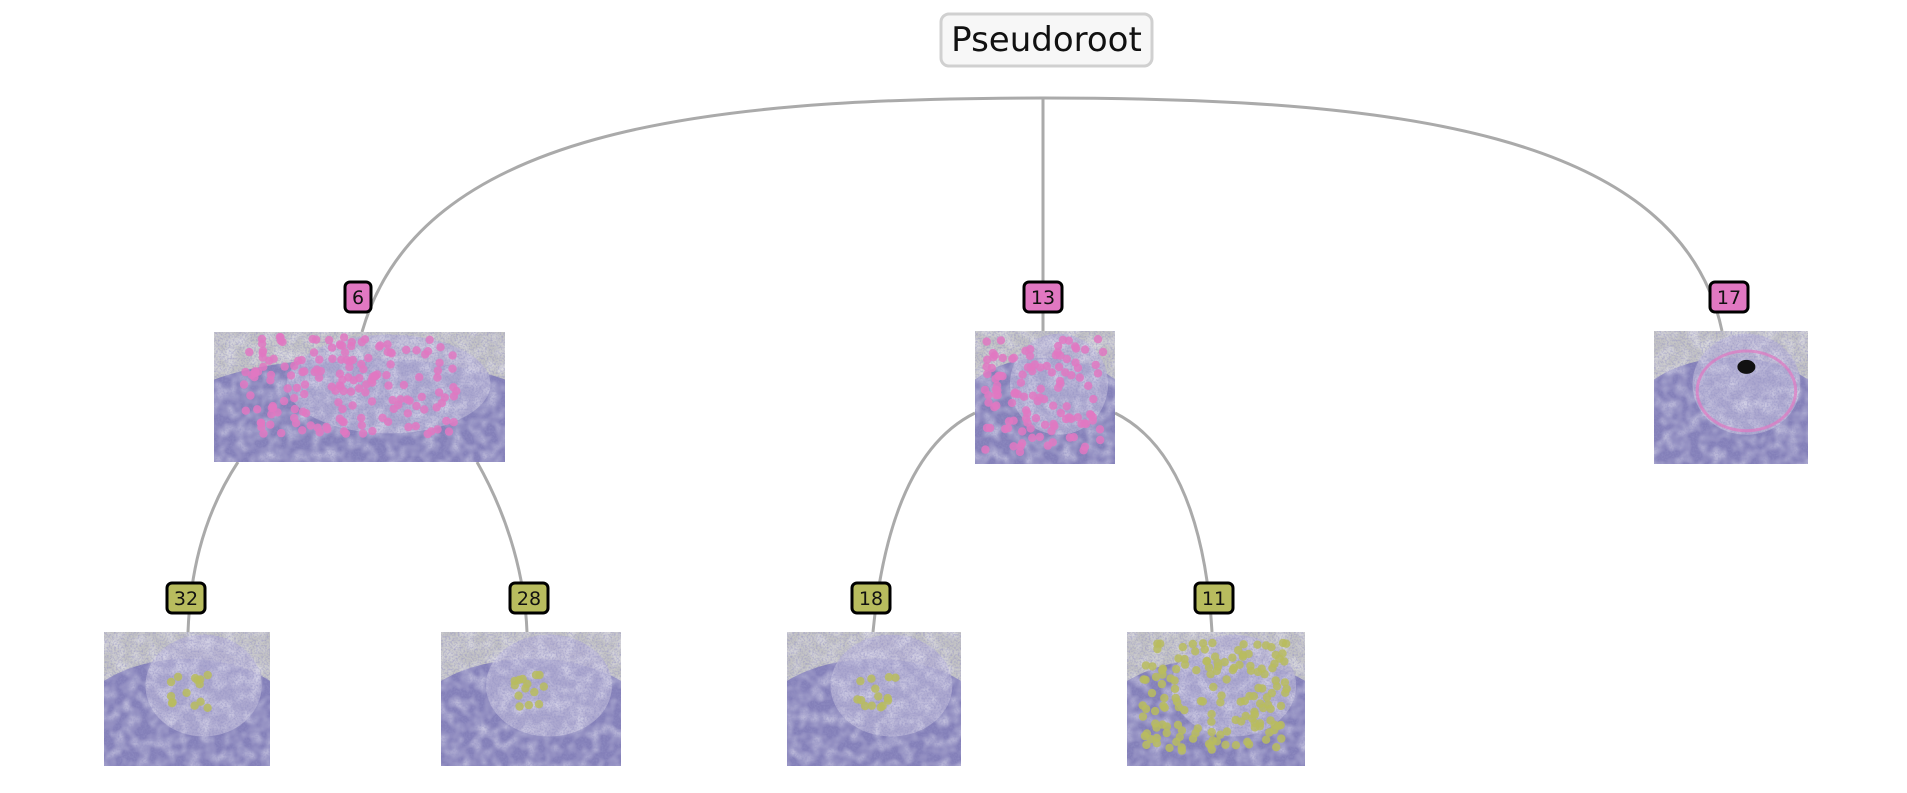 This screenshot has height=793, width=1907. What do you see at coordinates (358, 297) in the screenshot?
I see `node-badge-6: 6` at bounding box center [358, 297].